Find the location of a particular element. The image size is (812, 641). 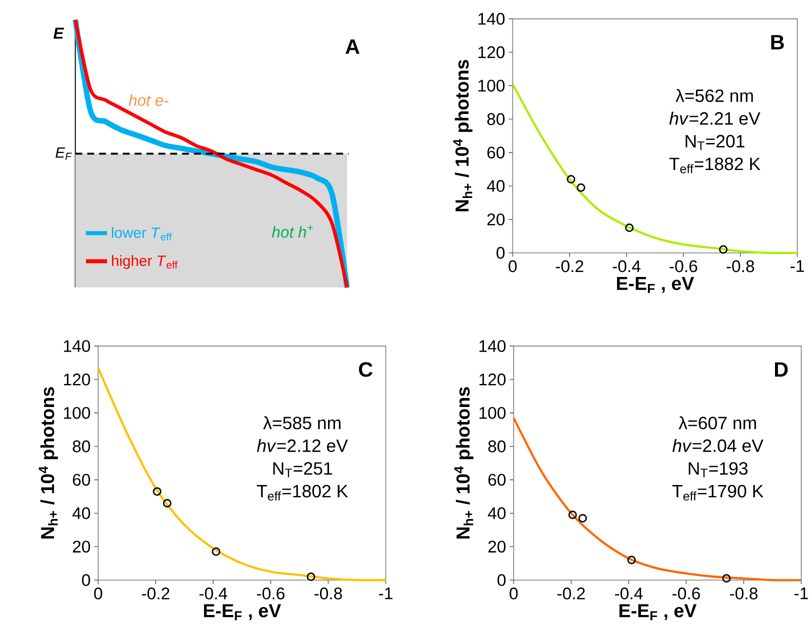

annotation: T$_{eff}$=1802 K is located at coordinates (302, 493).